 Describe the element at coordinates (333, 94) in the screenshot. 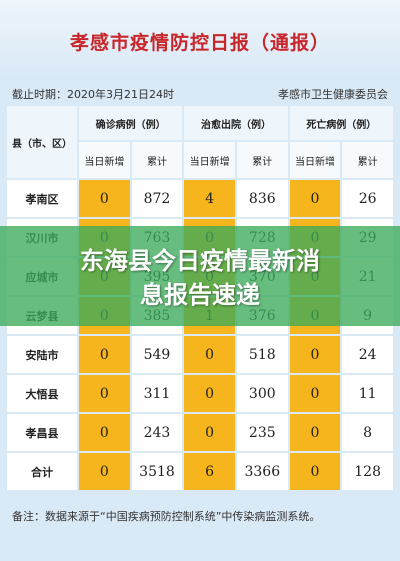

I see `issuer: 孝感市卫生健康委员会` at that location.